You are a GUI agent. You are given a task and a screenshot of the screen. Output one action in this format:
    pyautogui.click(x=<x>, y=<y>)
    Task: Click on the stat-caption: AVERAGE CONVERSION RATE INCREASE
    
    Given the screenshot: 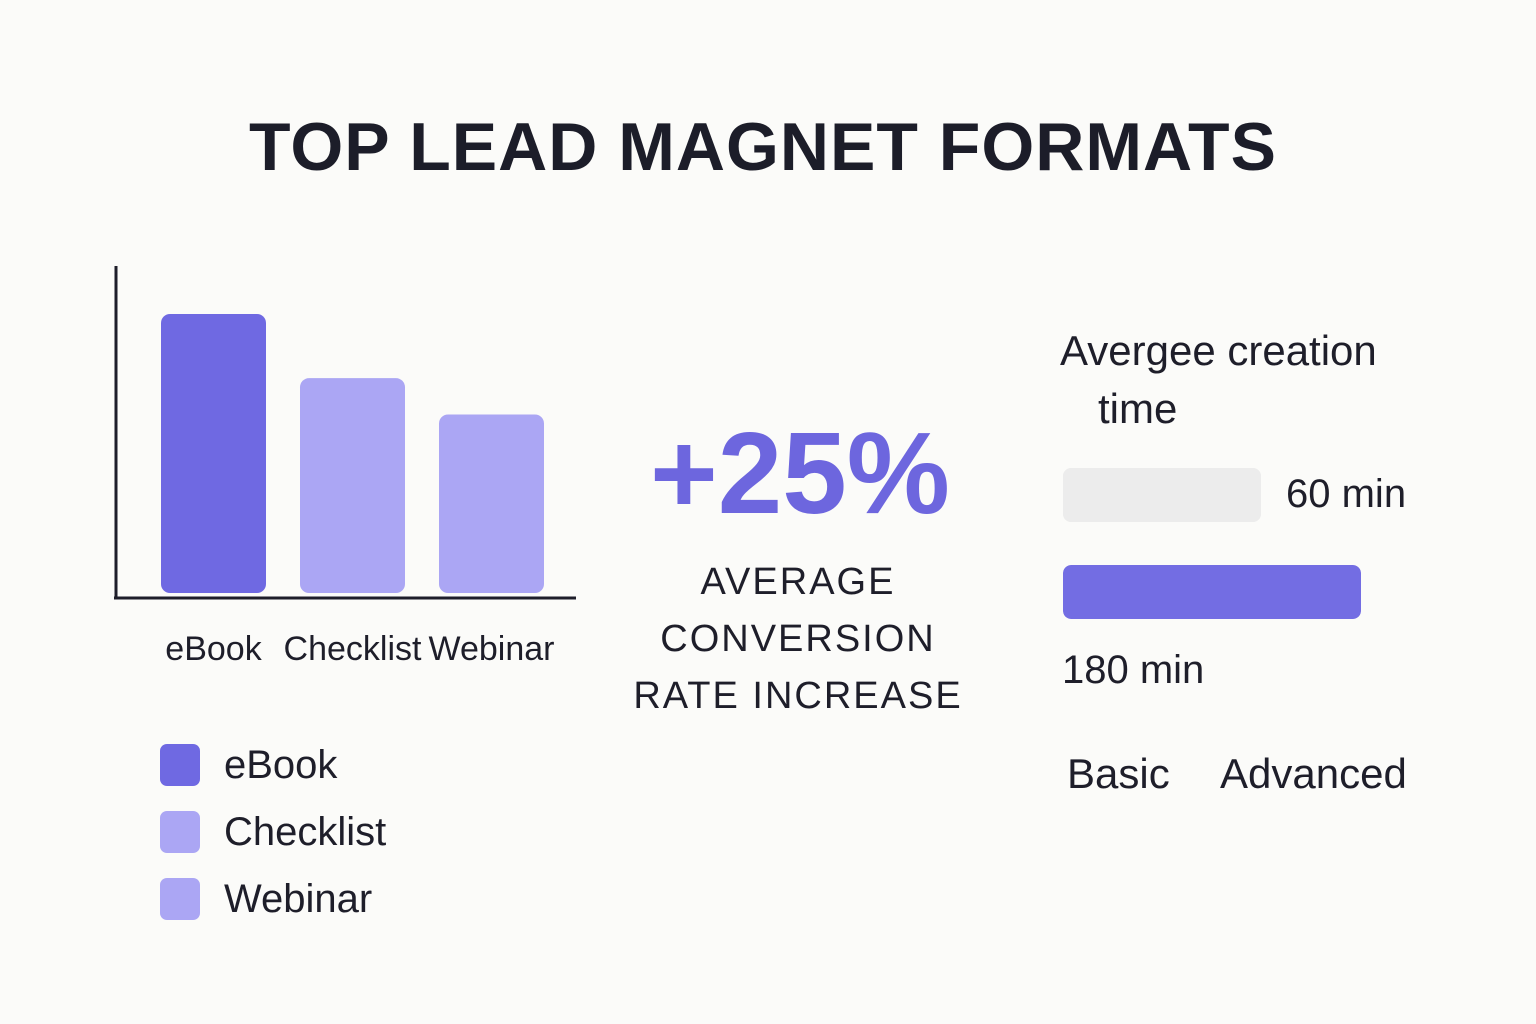 What is the action you would take?
    pyautogui.click(x=798, y=639)
    